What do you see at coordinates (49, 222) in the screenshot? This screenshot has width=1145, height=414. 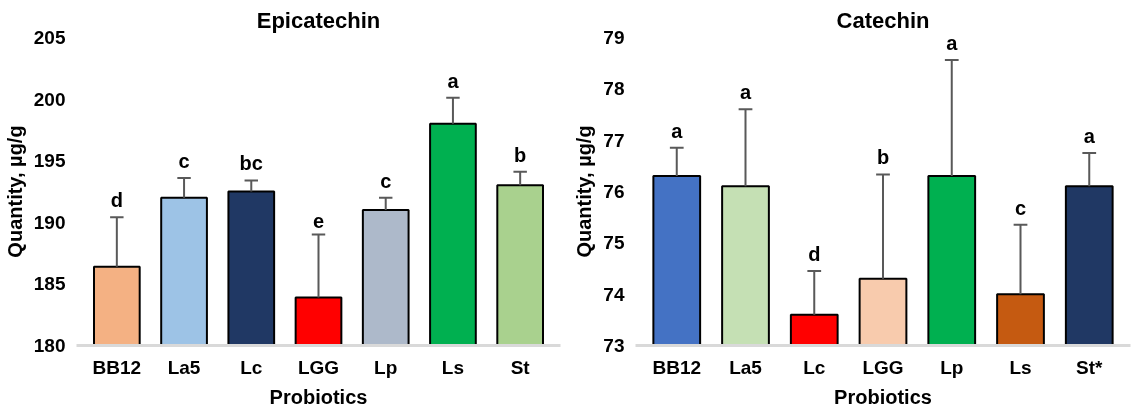 I see `y-tick-label: 190` at bounding box center [49, 222].